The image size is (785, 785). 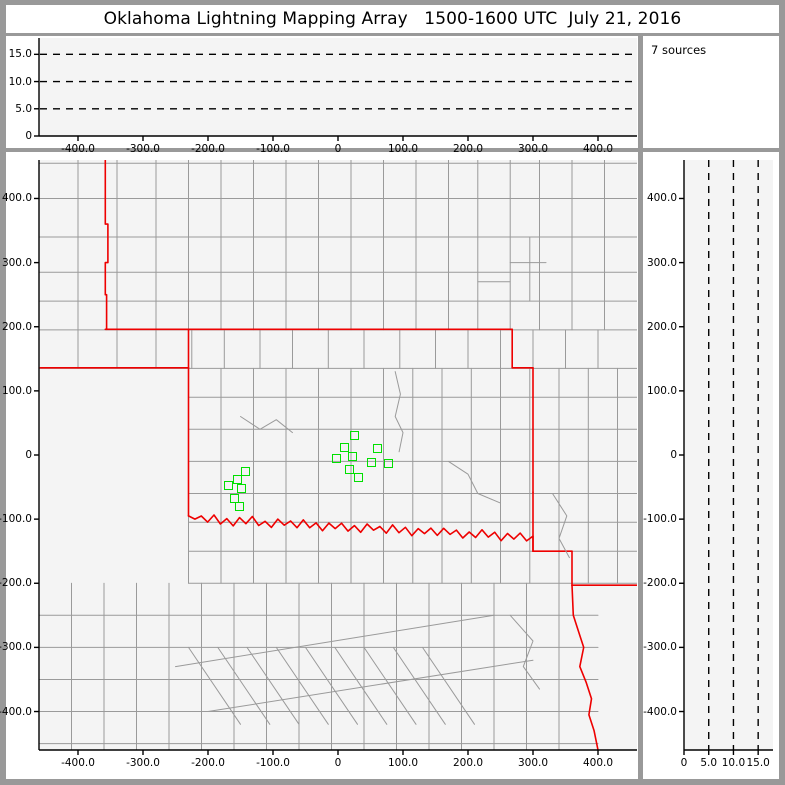 What do you see at coordinates (711, 92) in the screenshot?
I see `sources-count-panel: 7 sources` at bounding box center [711, 92].